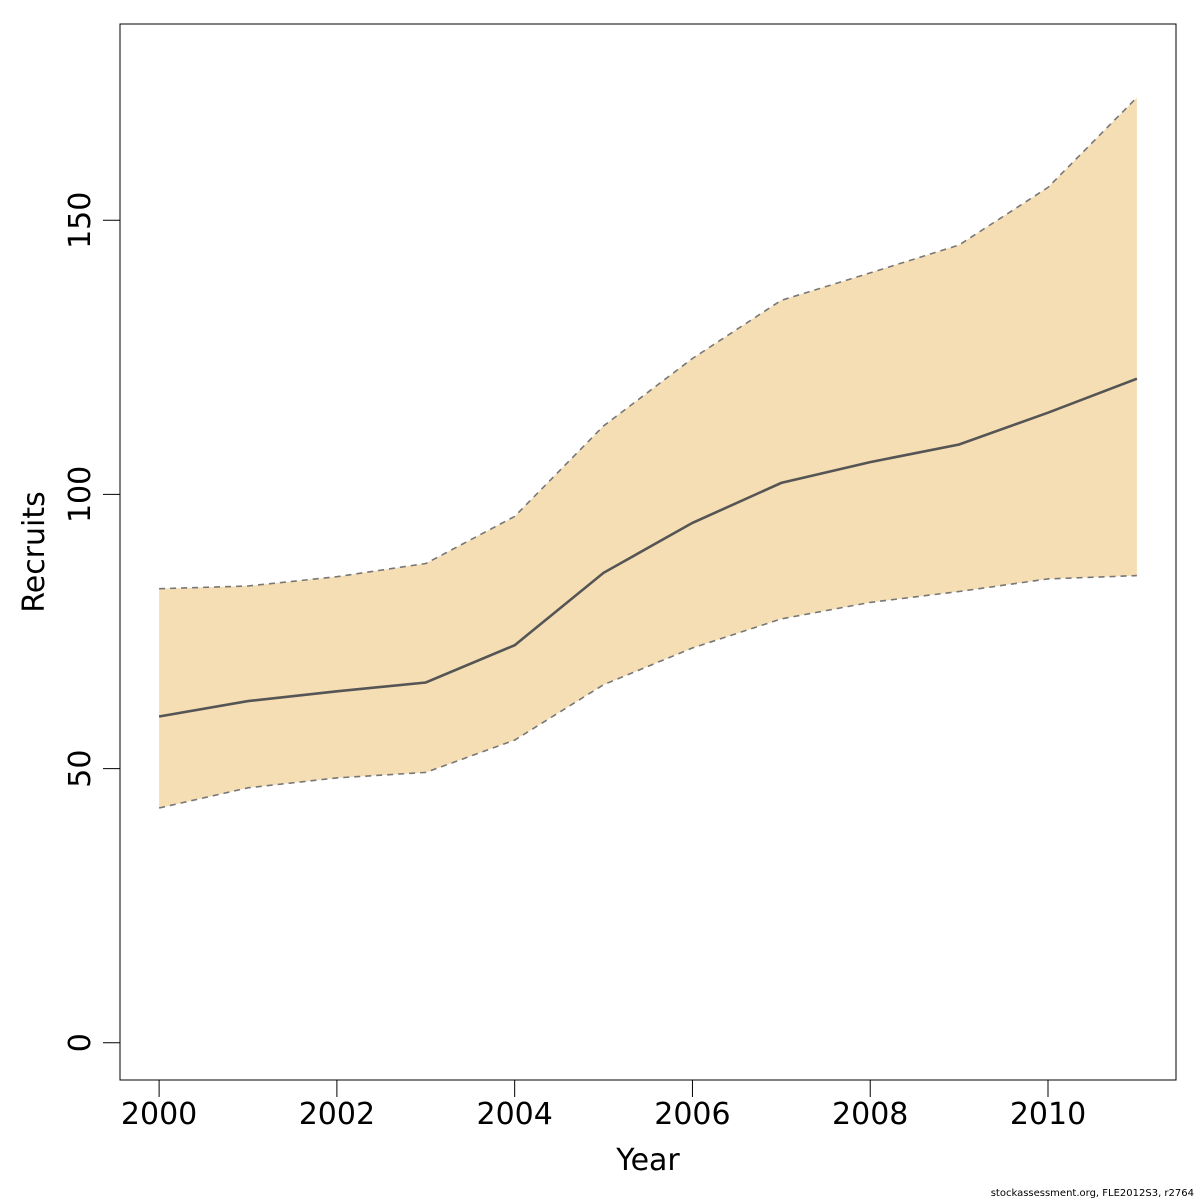 The image size is (1200, 1200). What do you see at coordinates (692, 1114) in the screenshot?
I see `x-tick-label-2006: 2006` at bounding box center [692, 1114].